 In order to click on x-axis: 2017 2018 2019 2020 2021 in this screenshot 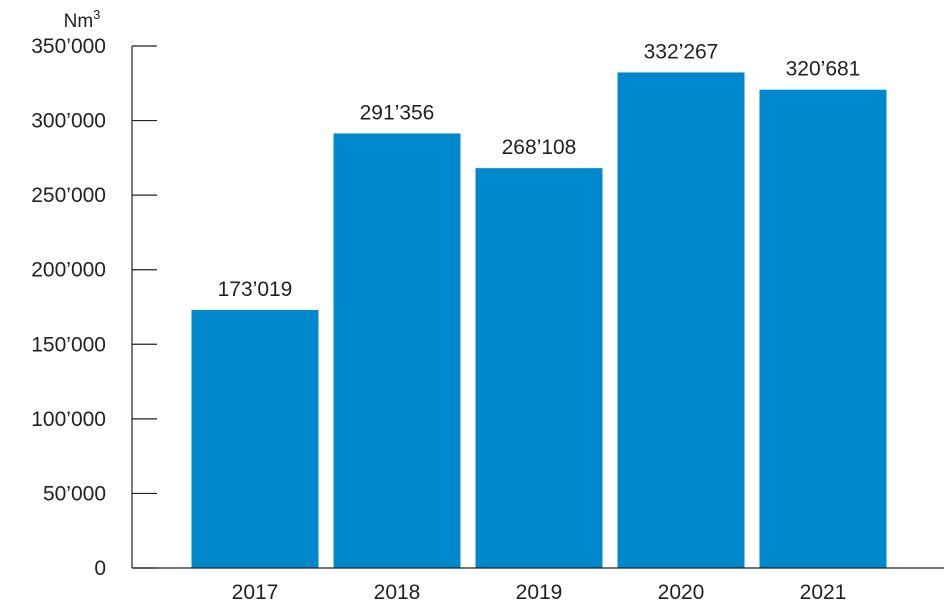, I will do `click(538, 585)`.